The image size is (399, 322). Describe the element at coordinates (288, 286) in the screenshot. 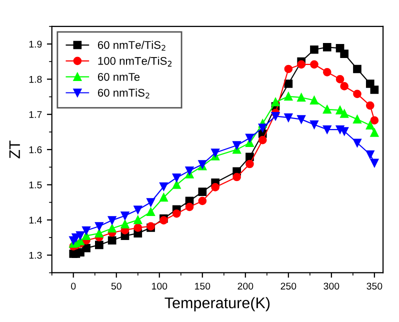

I see `x-tick-label: 250` at that location.